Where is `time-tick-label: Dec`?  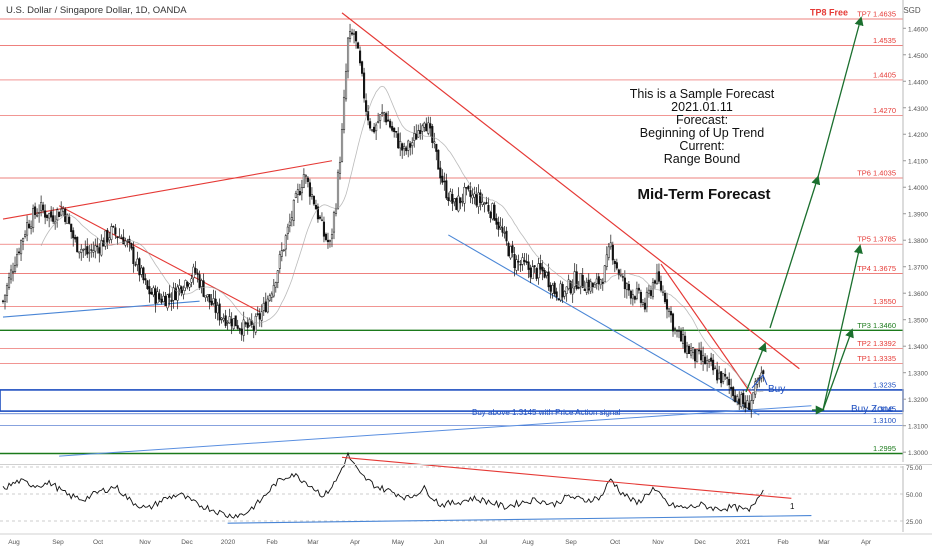
time-tick-label: Dec is located at coordinates (187, 542).